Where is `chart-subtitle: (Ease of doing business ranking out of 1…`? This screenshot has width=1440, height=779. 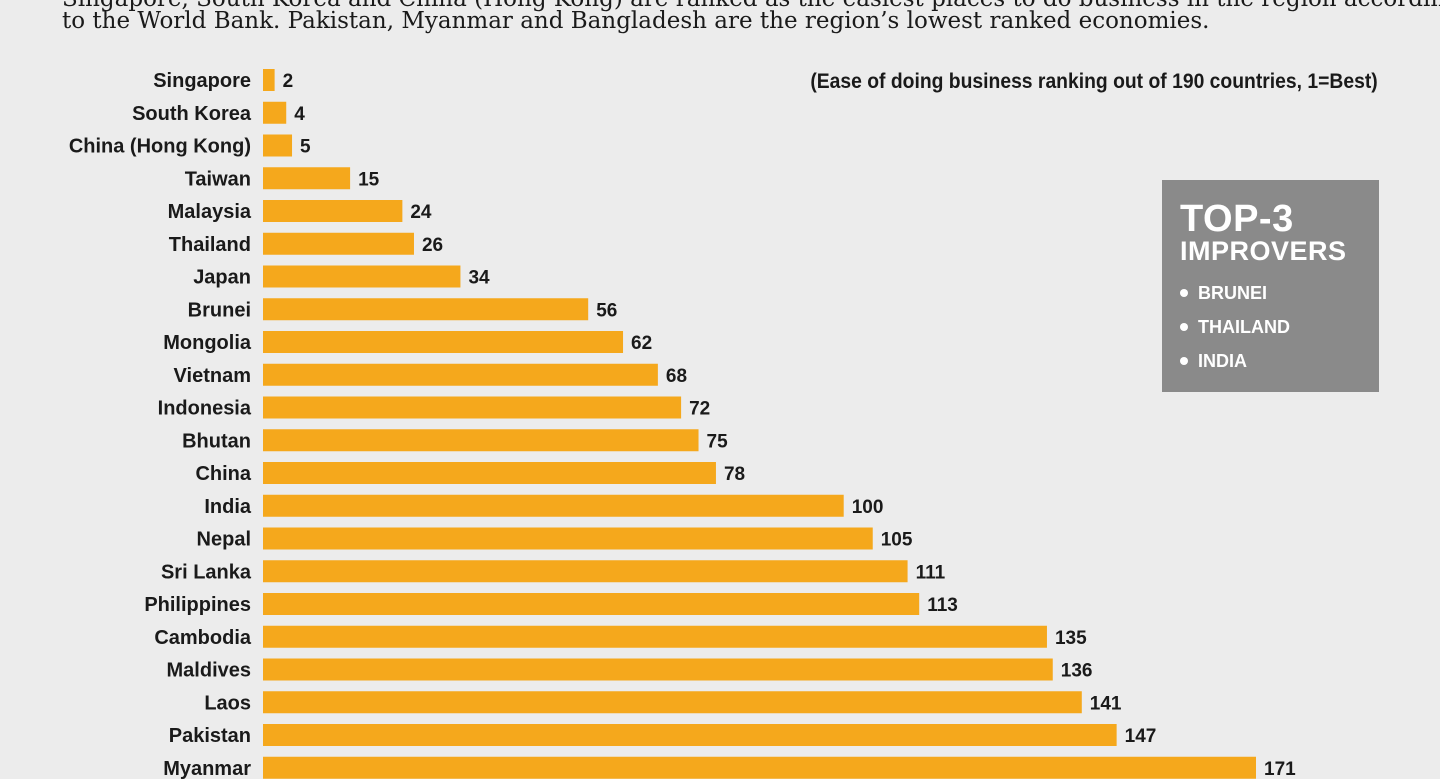
chart-subtitle: (Ease of doing business ranking out of 1… is located at coordinates (1094, 81).